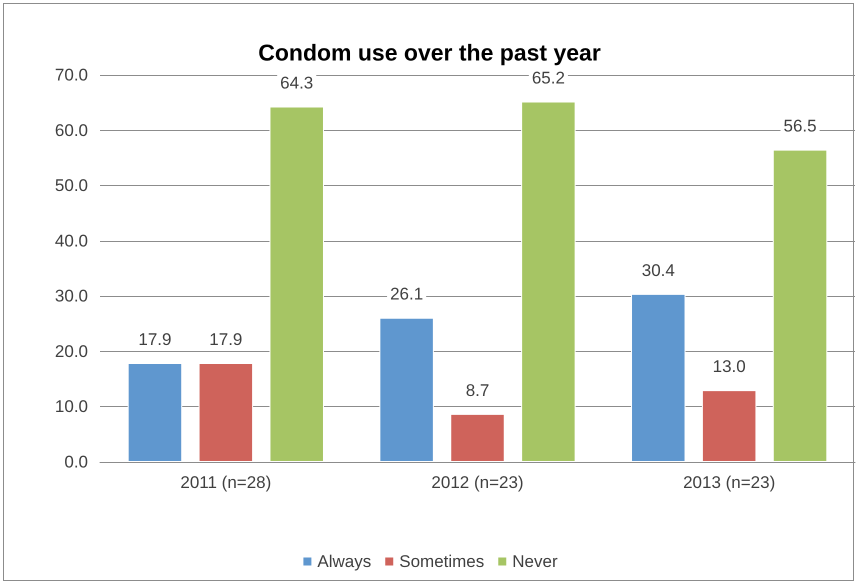 This screenshot has height=587, width=859. What do you see at coordinates (800, 126) in the screenshot?
I see `data-label: 56.5` at bounding box center [800, 126].